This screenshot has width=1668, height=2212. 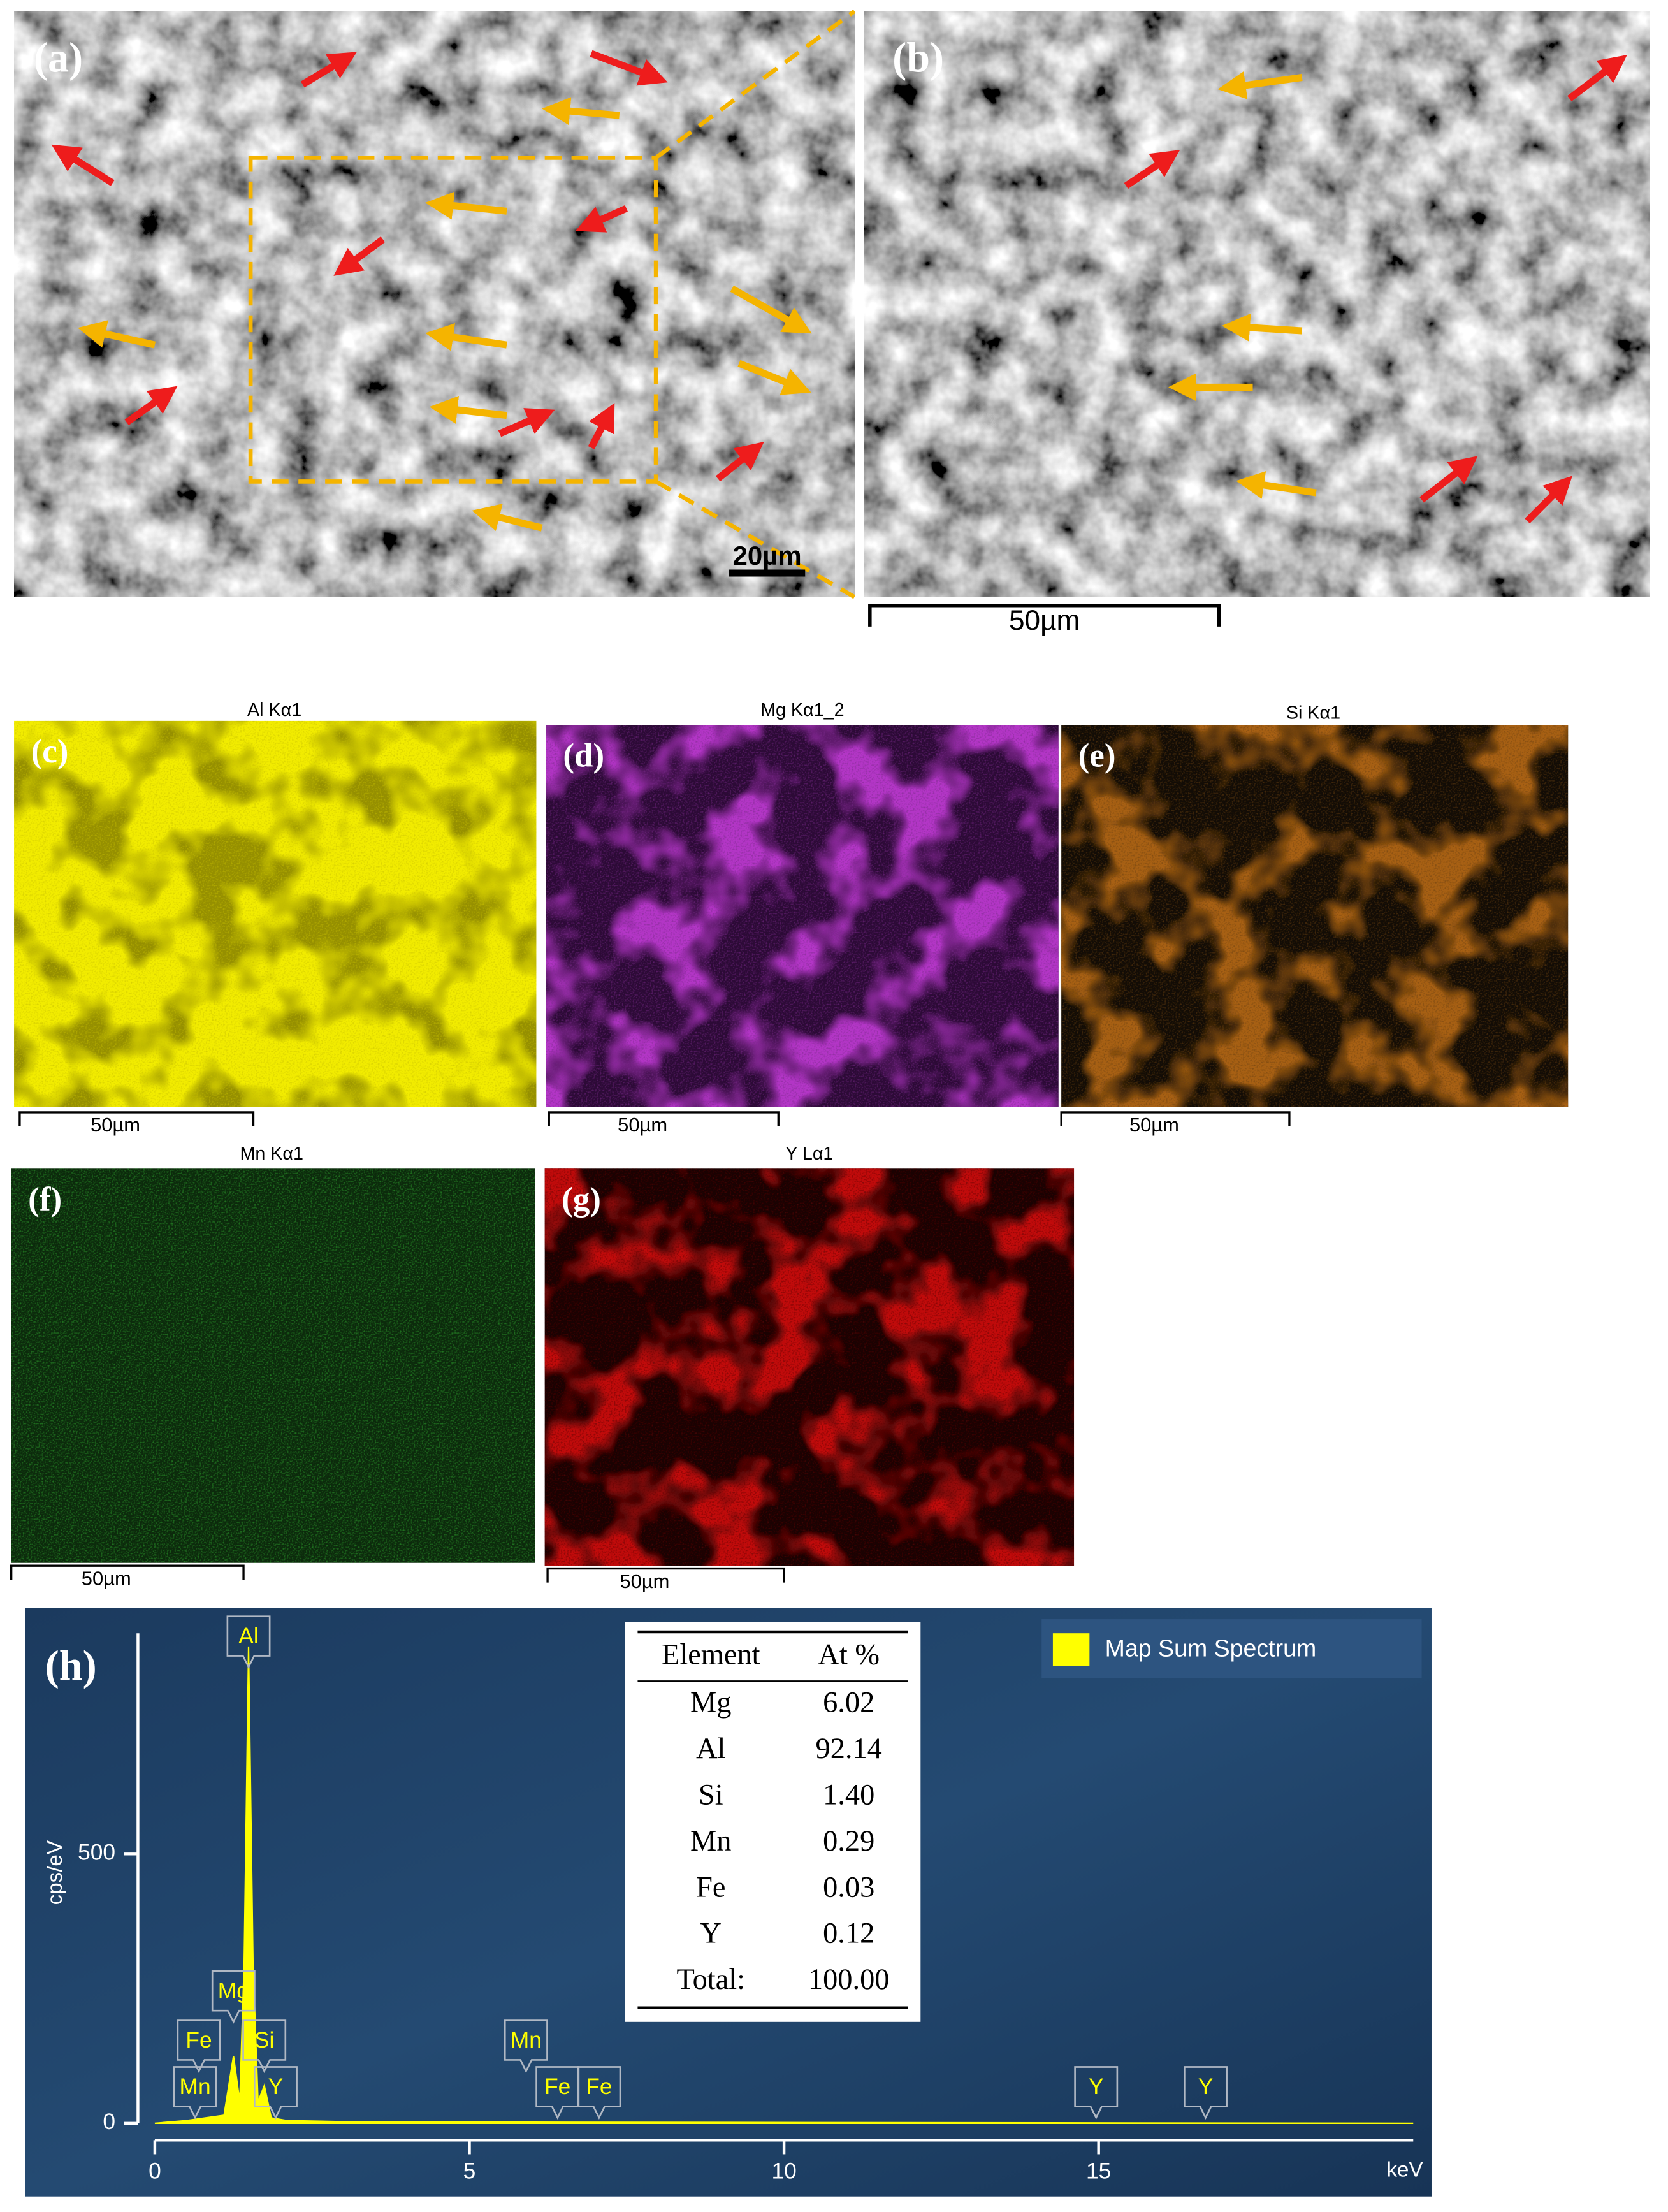 I want to click on x-tick-label: 15, so click(x=1098, y=2170).